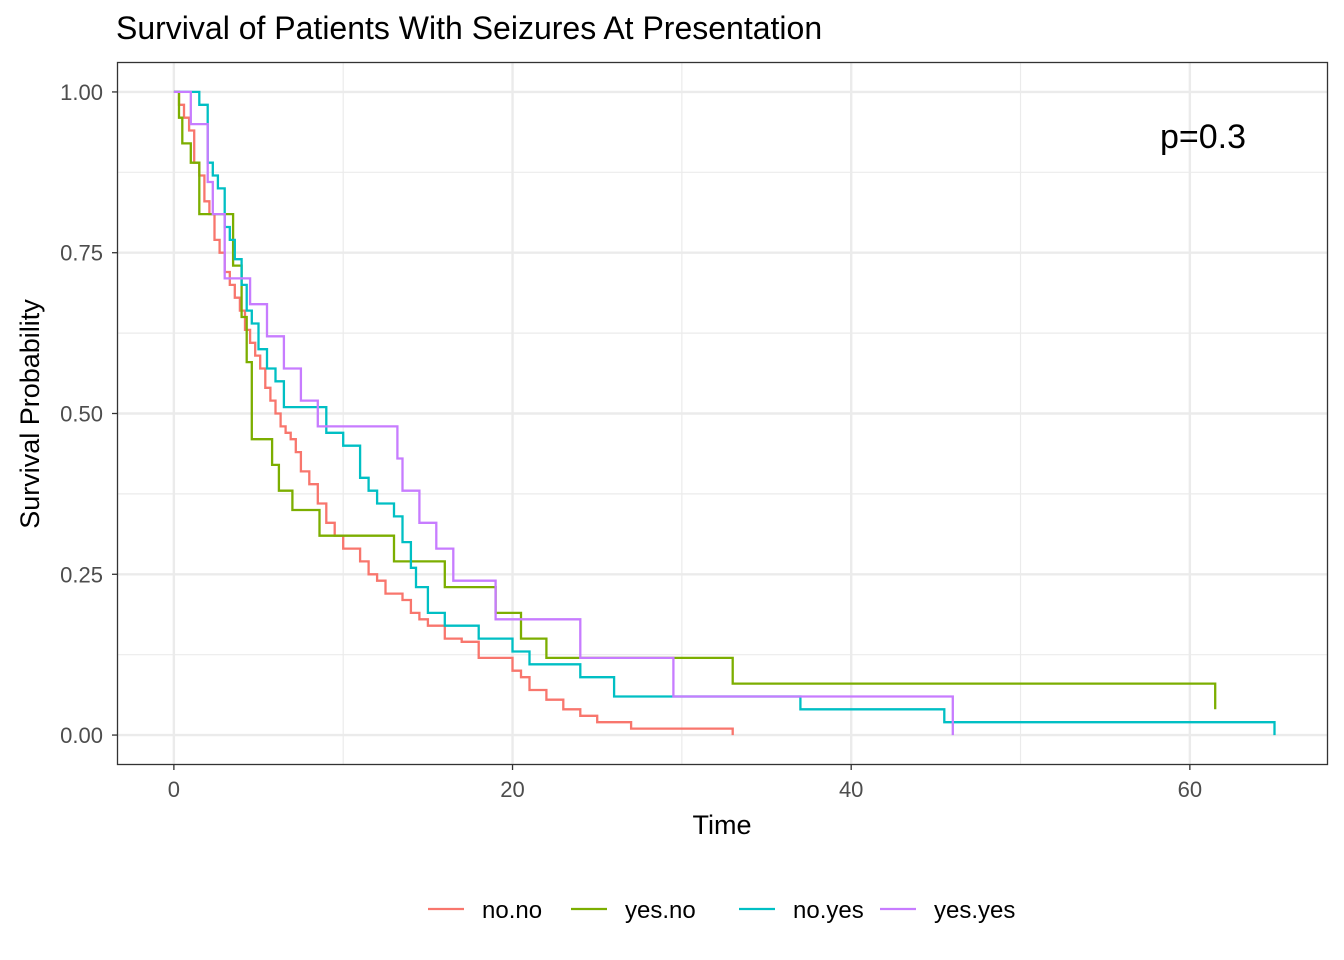 The image size is (1344, 960). Describe the element at coordinates (721, 910) in the screenshot. I see `legend: no.no yes.no no.yes yes.yes` at that location.